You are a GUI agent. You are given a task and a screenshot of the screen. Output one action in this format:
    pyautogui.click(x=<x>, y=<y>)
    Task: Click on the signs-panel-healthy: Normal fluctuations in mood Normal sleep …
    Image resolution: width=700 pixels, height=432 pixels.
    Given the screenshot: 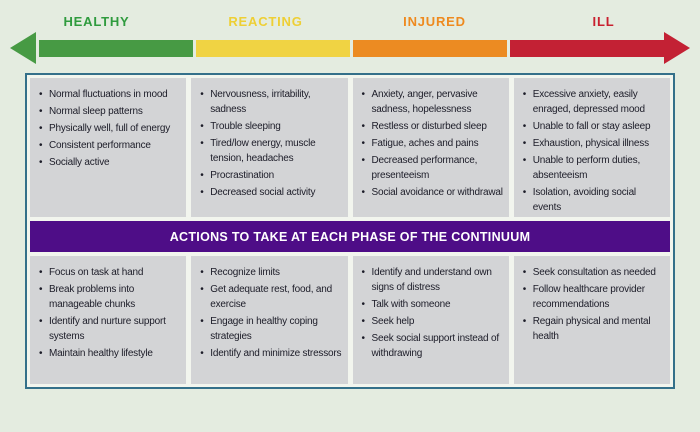 What is the action you would take?
    pyautogui.click(x=108, y=147)
    